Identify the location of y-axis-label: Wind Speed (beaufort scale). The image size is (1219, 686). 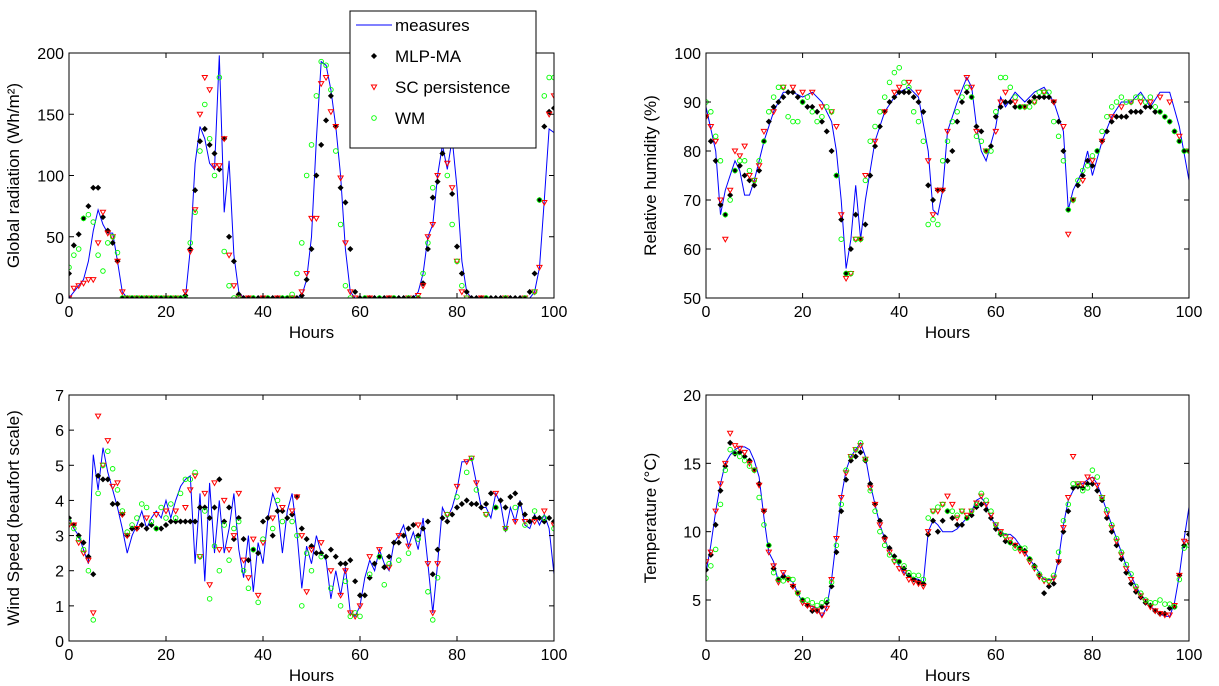
(13, 517).